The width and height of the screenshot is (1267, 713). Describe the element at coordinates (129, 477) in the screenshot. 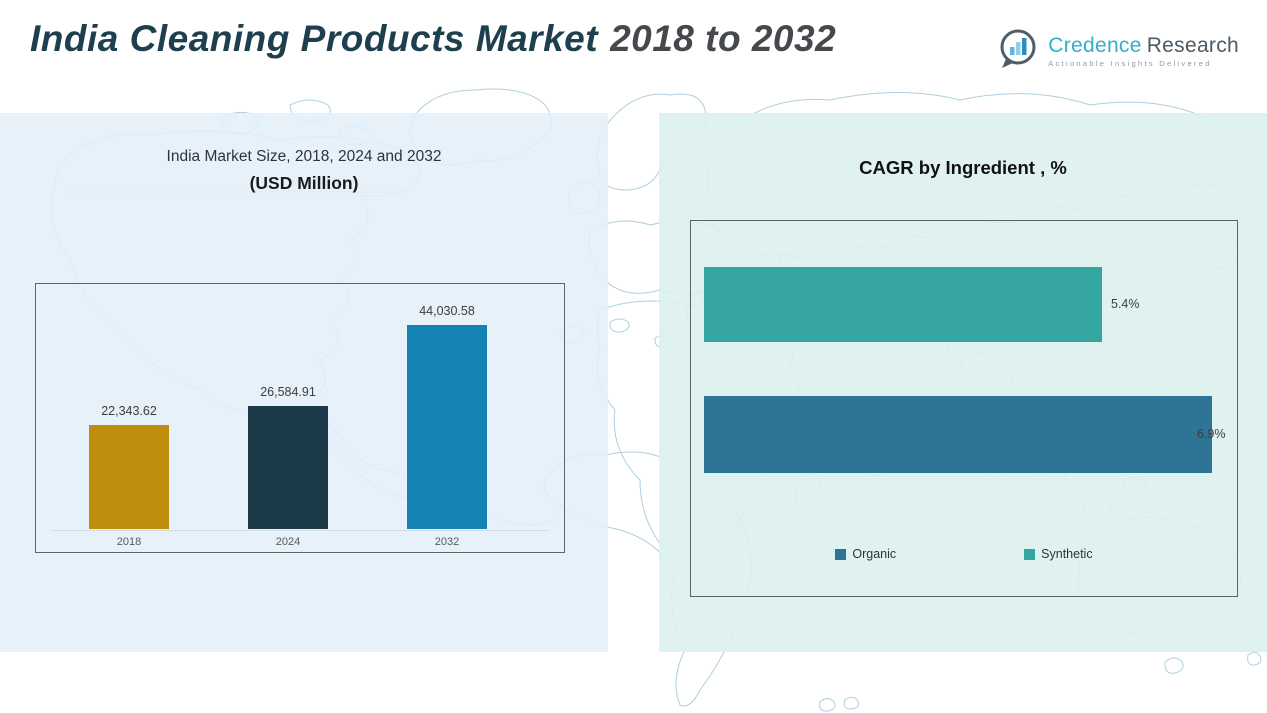

I see `bar-2018` at that location.